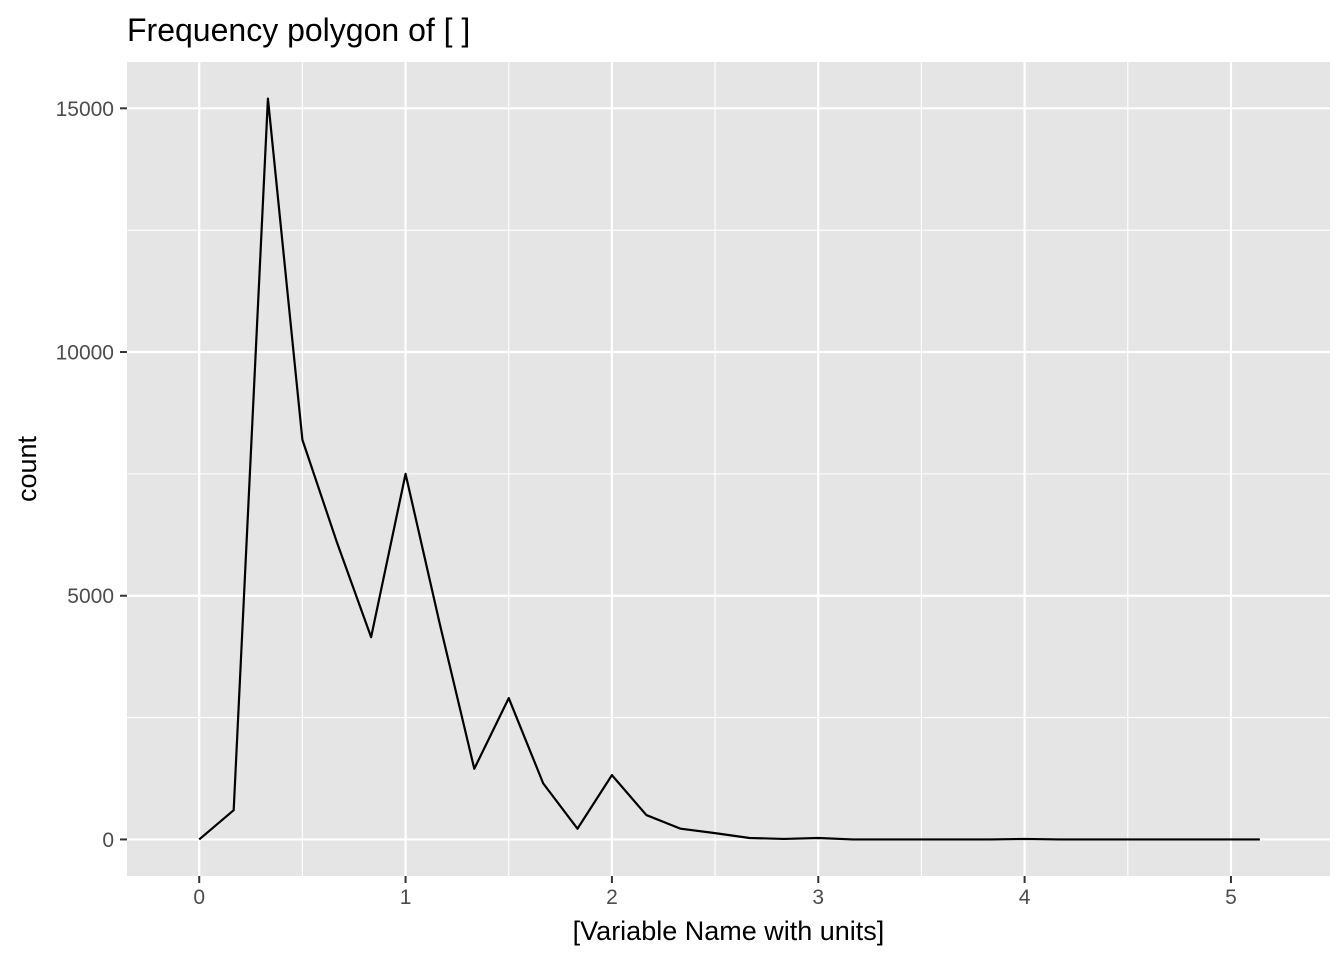 This screenshot has width=1344, height=960. Describe the element at coordinates (85, 353) in the screenshot. I see `y-tick-label: 10000` at that location.